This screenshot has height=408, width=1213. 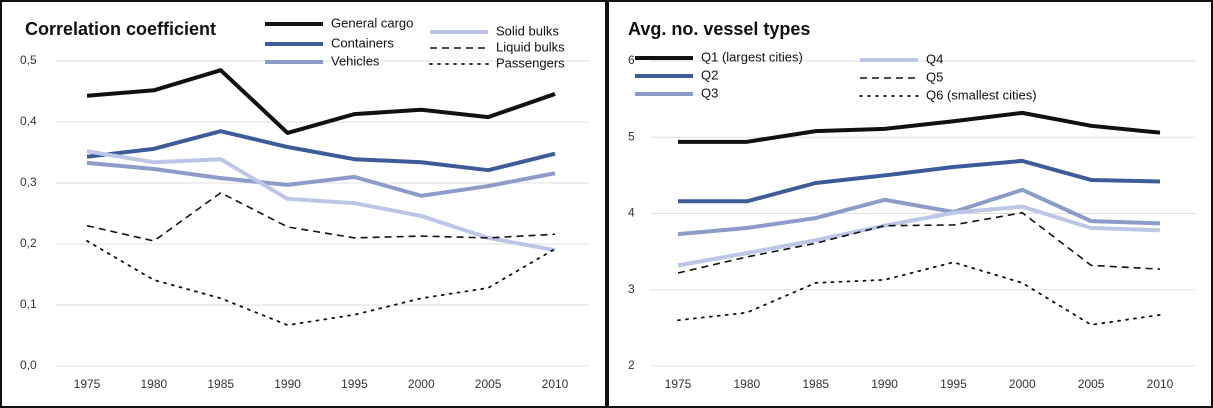 What do you see at coordinates (530, 62) in the screenshot?
I see `legend-label: Passengers` at bounding box center [530, 62].